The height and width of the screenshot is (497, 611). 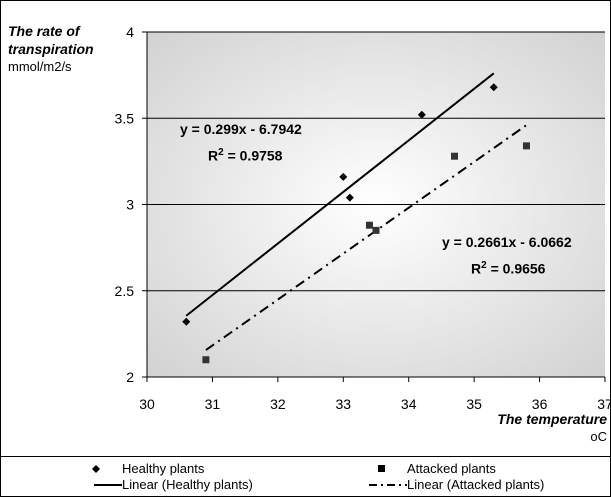 What do you see at coordinates (130, 32) in the screenshot?
I see `y-tick-label: 4` at bounding box center [130, 32].